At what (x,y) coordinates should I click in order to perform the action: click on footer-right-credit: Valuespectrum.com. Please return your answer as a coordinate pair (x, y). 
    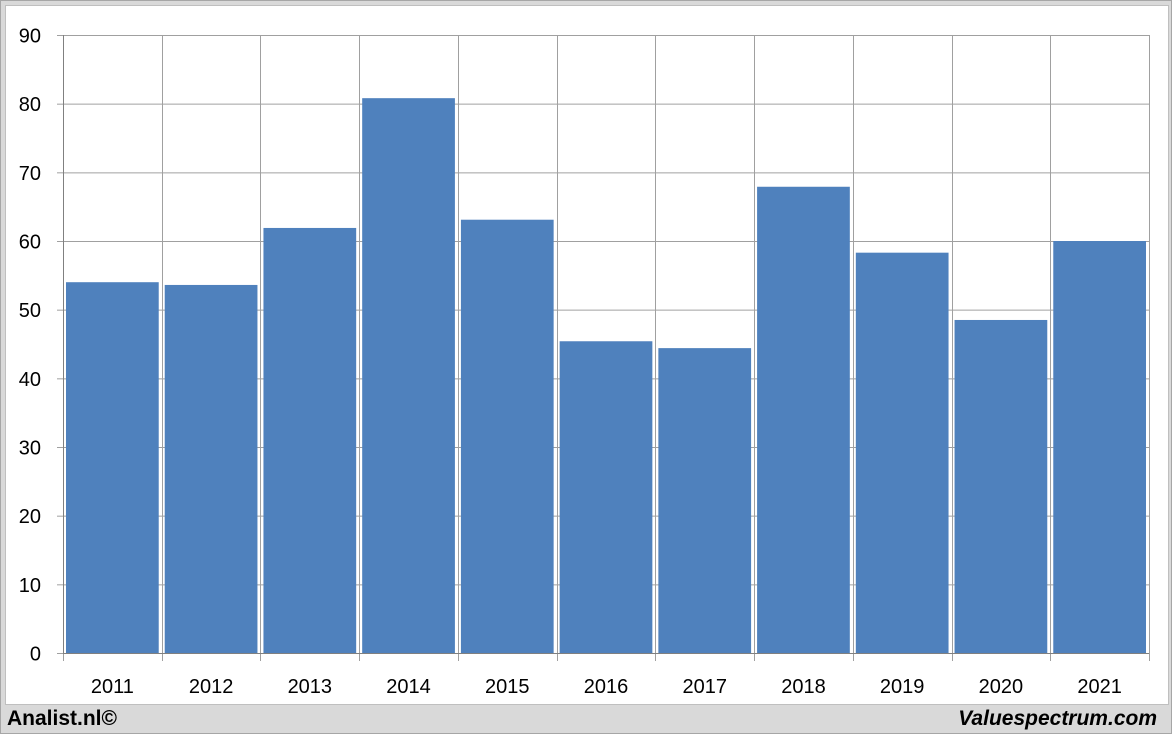
    Looking at the image, I should click on (1057, 718).